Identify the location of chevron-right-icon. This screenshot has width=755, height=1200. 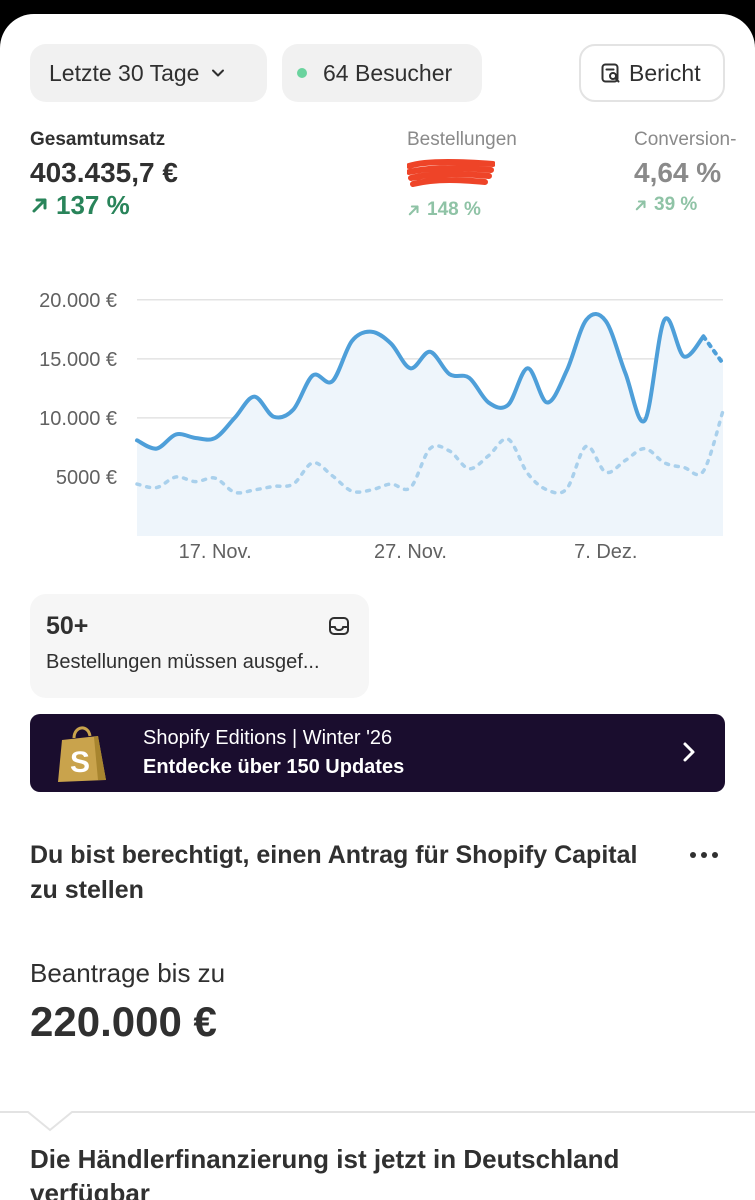
(689, 752).